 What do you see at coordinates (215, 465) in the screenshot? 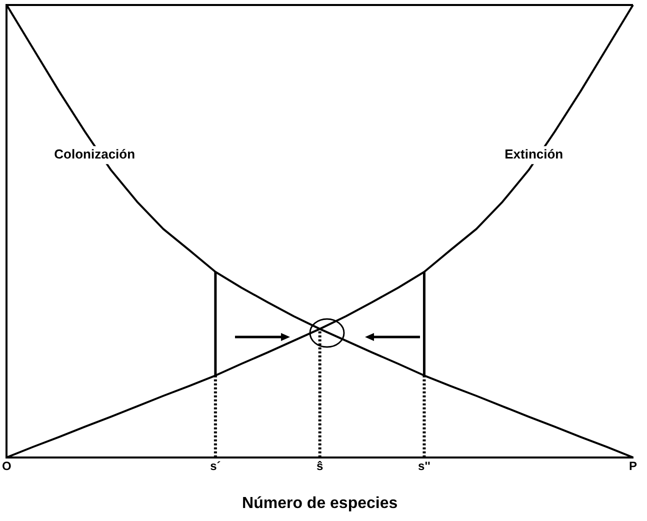
I see `x-tick-label: s´` at bounding box center [215, 465].